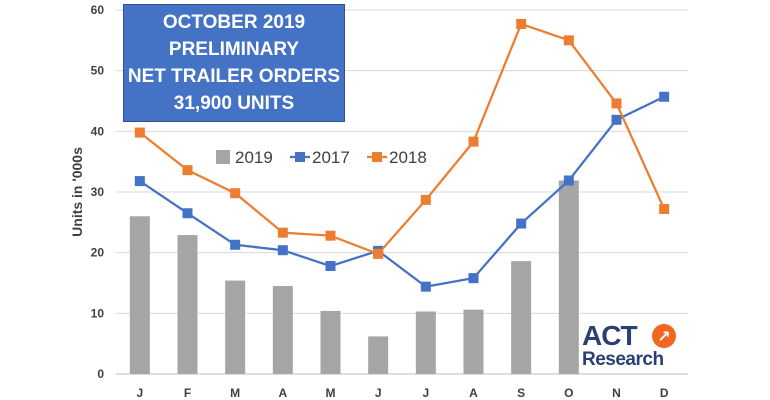 The height and width of the screenshot is (400, 770). I want to click on x-tick-label: S, so click(521, 393).